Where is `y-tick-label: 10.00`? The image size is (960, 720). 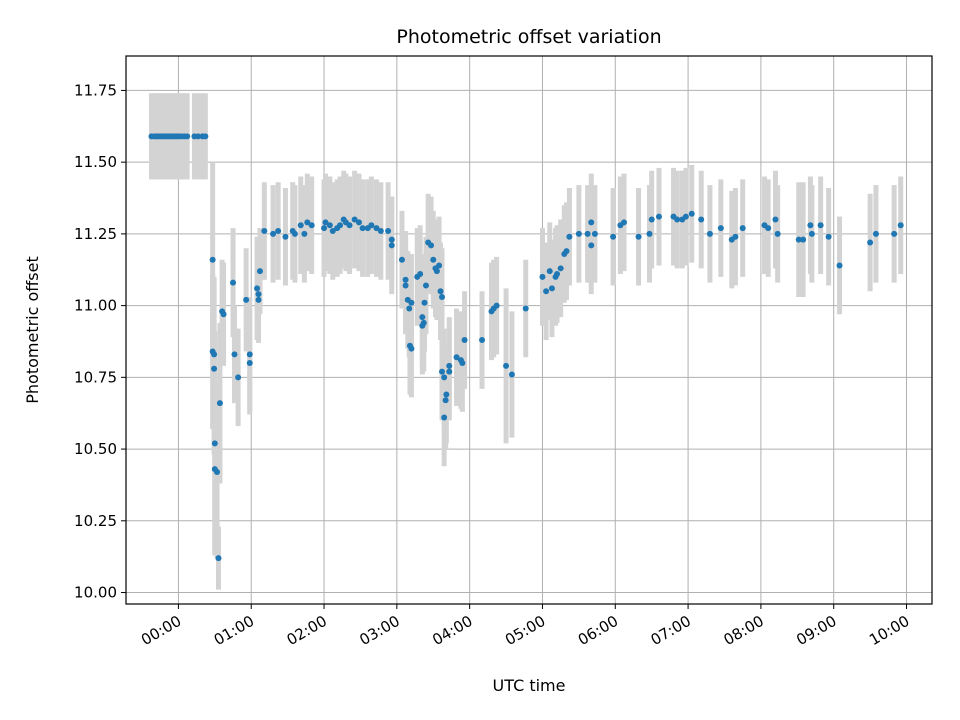 y-tick-label: 10.00 is located at coordinates (95, 593).